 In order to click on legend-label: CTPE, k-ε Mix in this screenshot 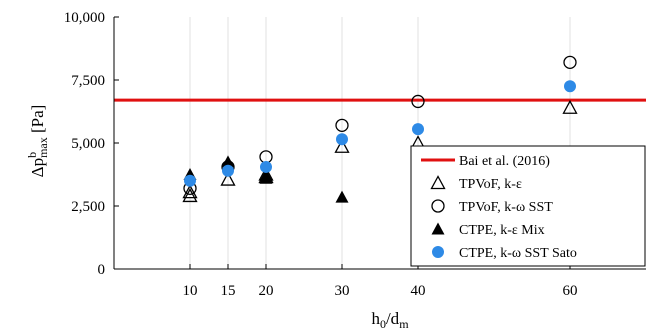, I will do `click(502, 230)`.